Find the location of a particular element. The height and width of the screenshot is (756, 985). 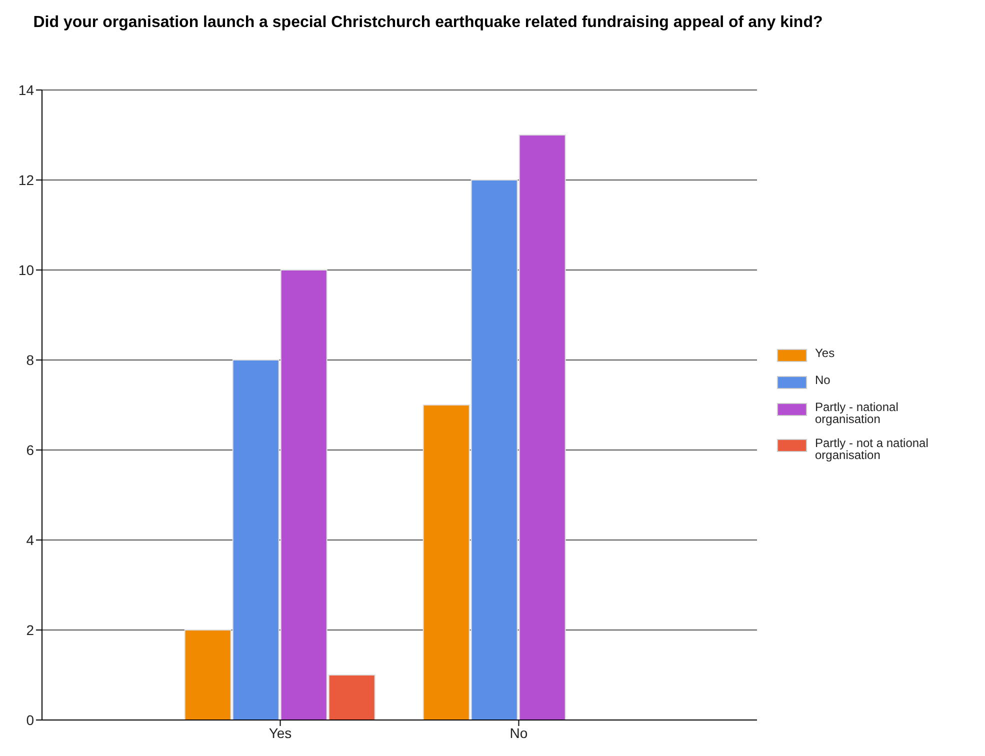

legend-label: No is located at coordinates (822, 380).